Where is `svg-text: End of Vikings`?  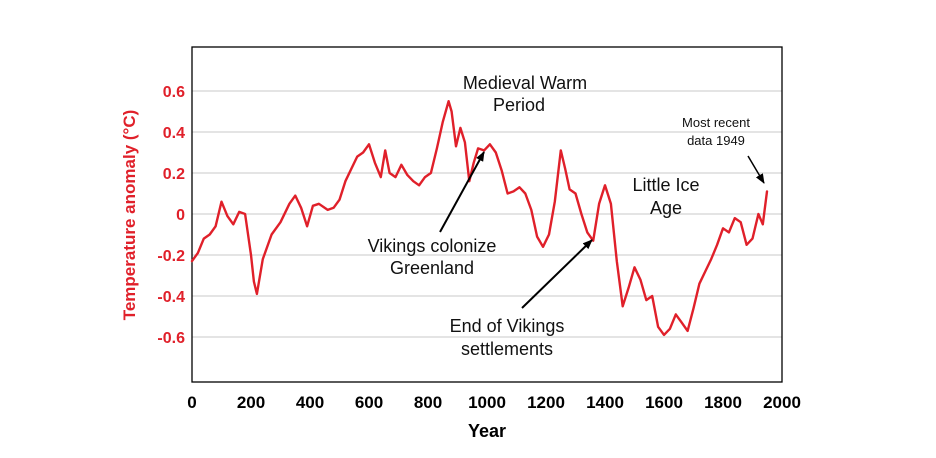
svg-text: End of Vikings is located at coordinates (507, 326).